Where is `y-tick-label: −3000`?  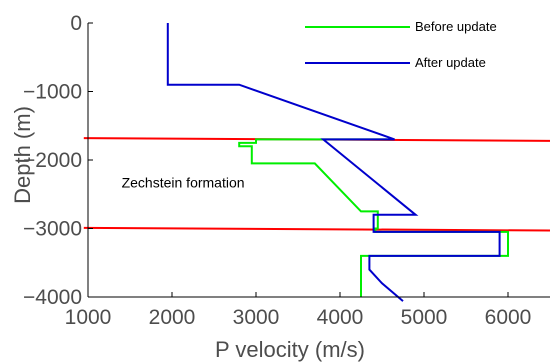 y-tick-label: −3000 is located at coordinates (52, 229).